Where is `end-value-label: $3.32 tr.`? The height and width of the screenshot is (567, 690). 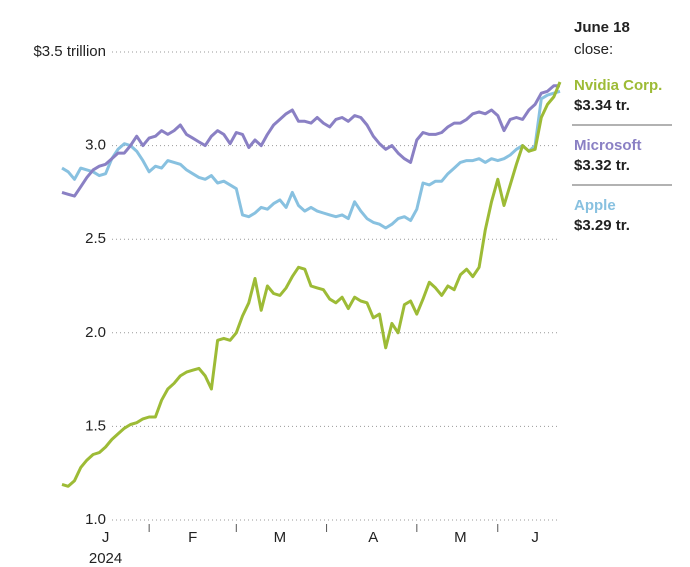
end-value-label: $3.32 tr. is located at coordinates (602, 165).